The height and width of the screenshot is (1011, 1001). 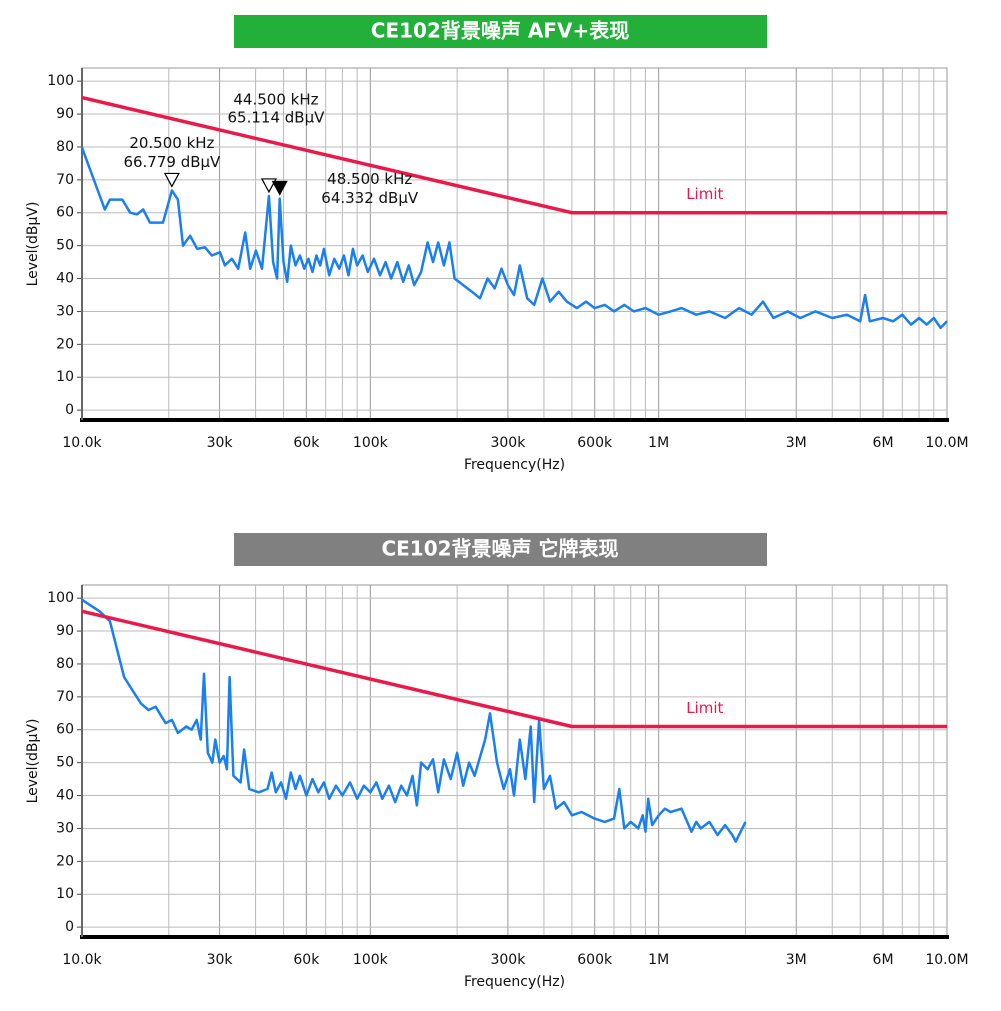 I want to click on marker-level: 64.332 dBµV, so click(x=370, y=198).